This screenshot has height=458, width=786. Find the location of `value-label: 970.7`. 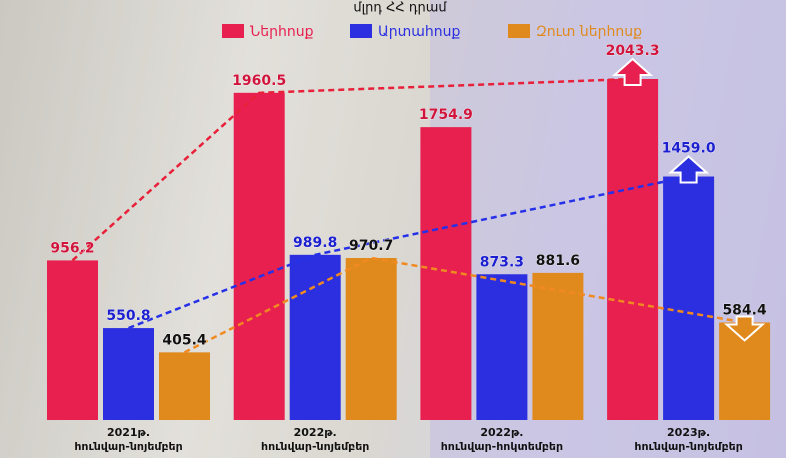

value-label: 970.7 is located at coordinates (371, 246).